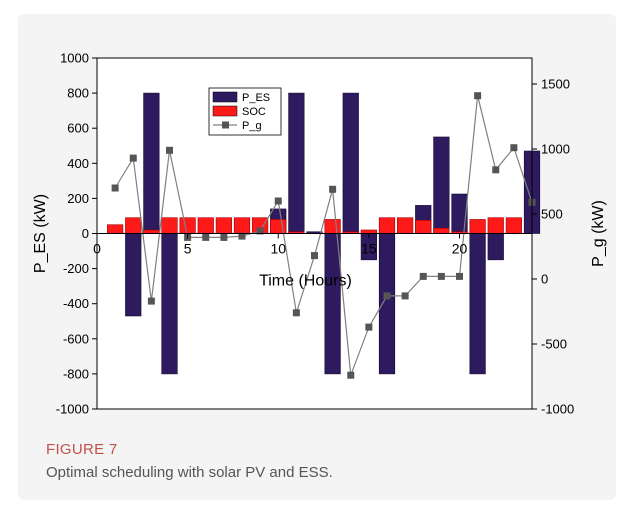 The width and height of the screenshot is (624, 507). Describe the element at coordinates (40, 233) in the screenshot. I see `left-axis-title: P_ES (kW)` at that location.